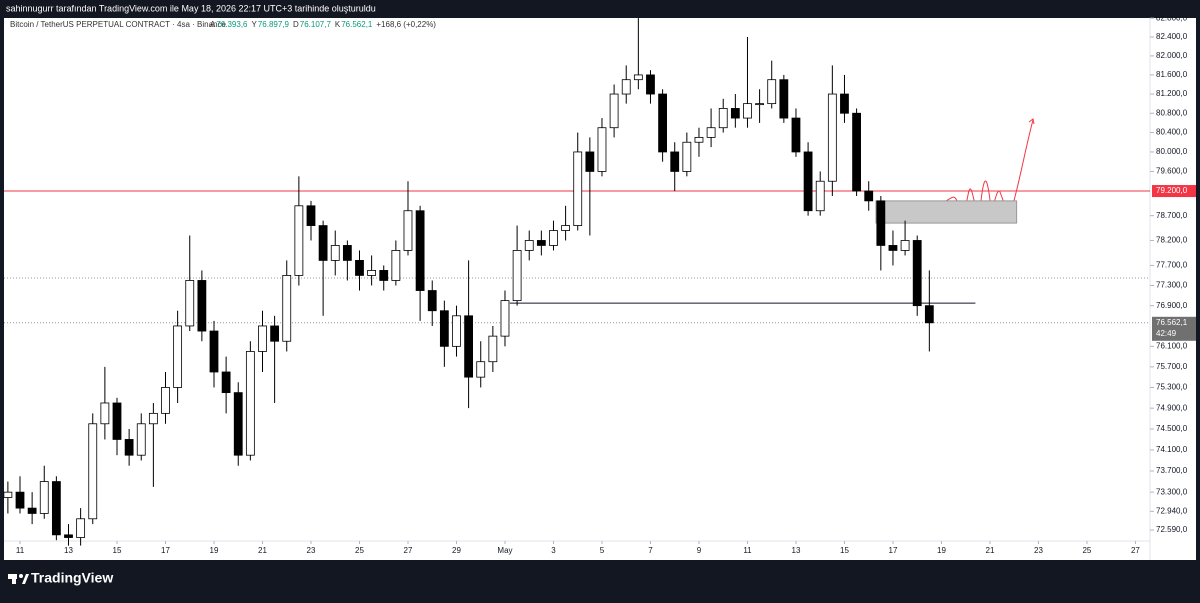 This screenshot has width=1200, height=603. What do you see at coordinates (1172, 112) in the screenshot?
I see `y-tick-label: 80.800,0` at bounding box center [1172, 112].